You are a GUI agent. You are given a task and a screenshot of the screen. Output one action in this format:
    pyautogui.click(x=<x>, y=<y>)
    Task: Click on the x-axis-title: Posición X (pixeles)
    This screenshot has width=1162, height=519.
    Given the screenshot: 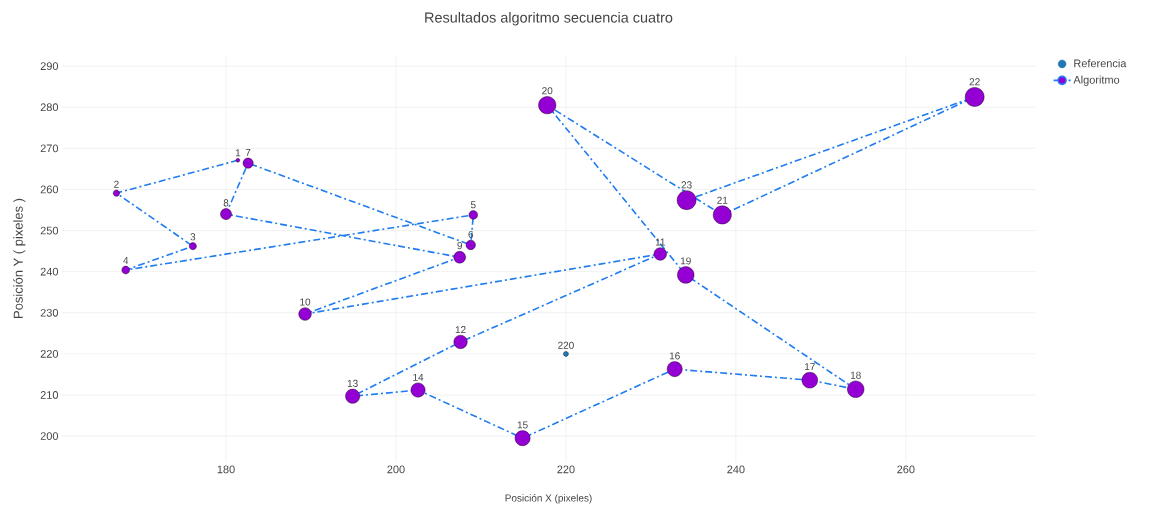 What is the action you would take?
    pyautogui.click(x=548, y=499)
    